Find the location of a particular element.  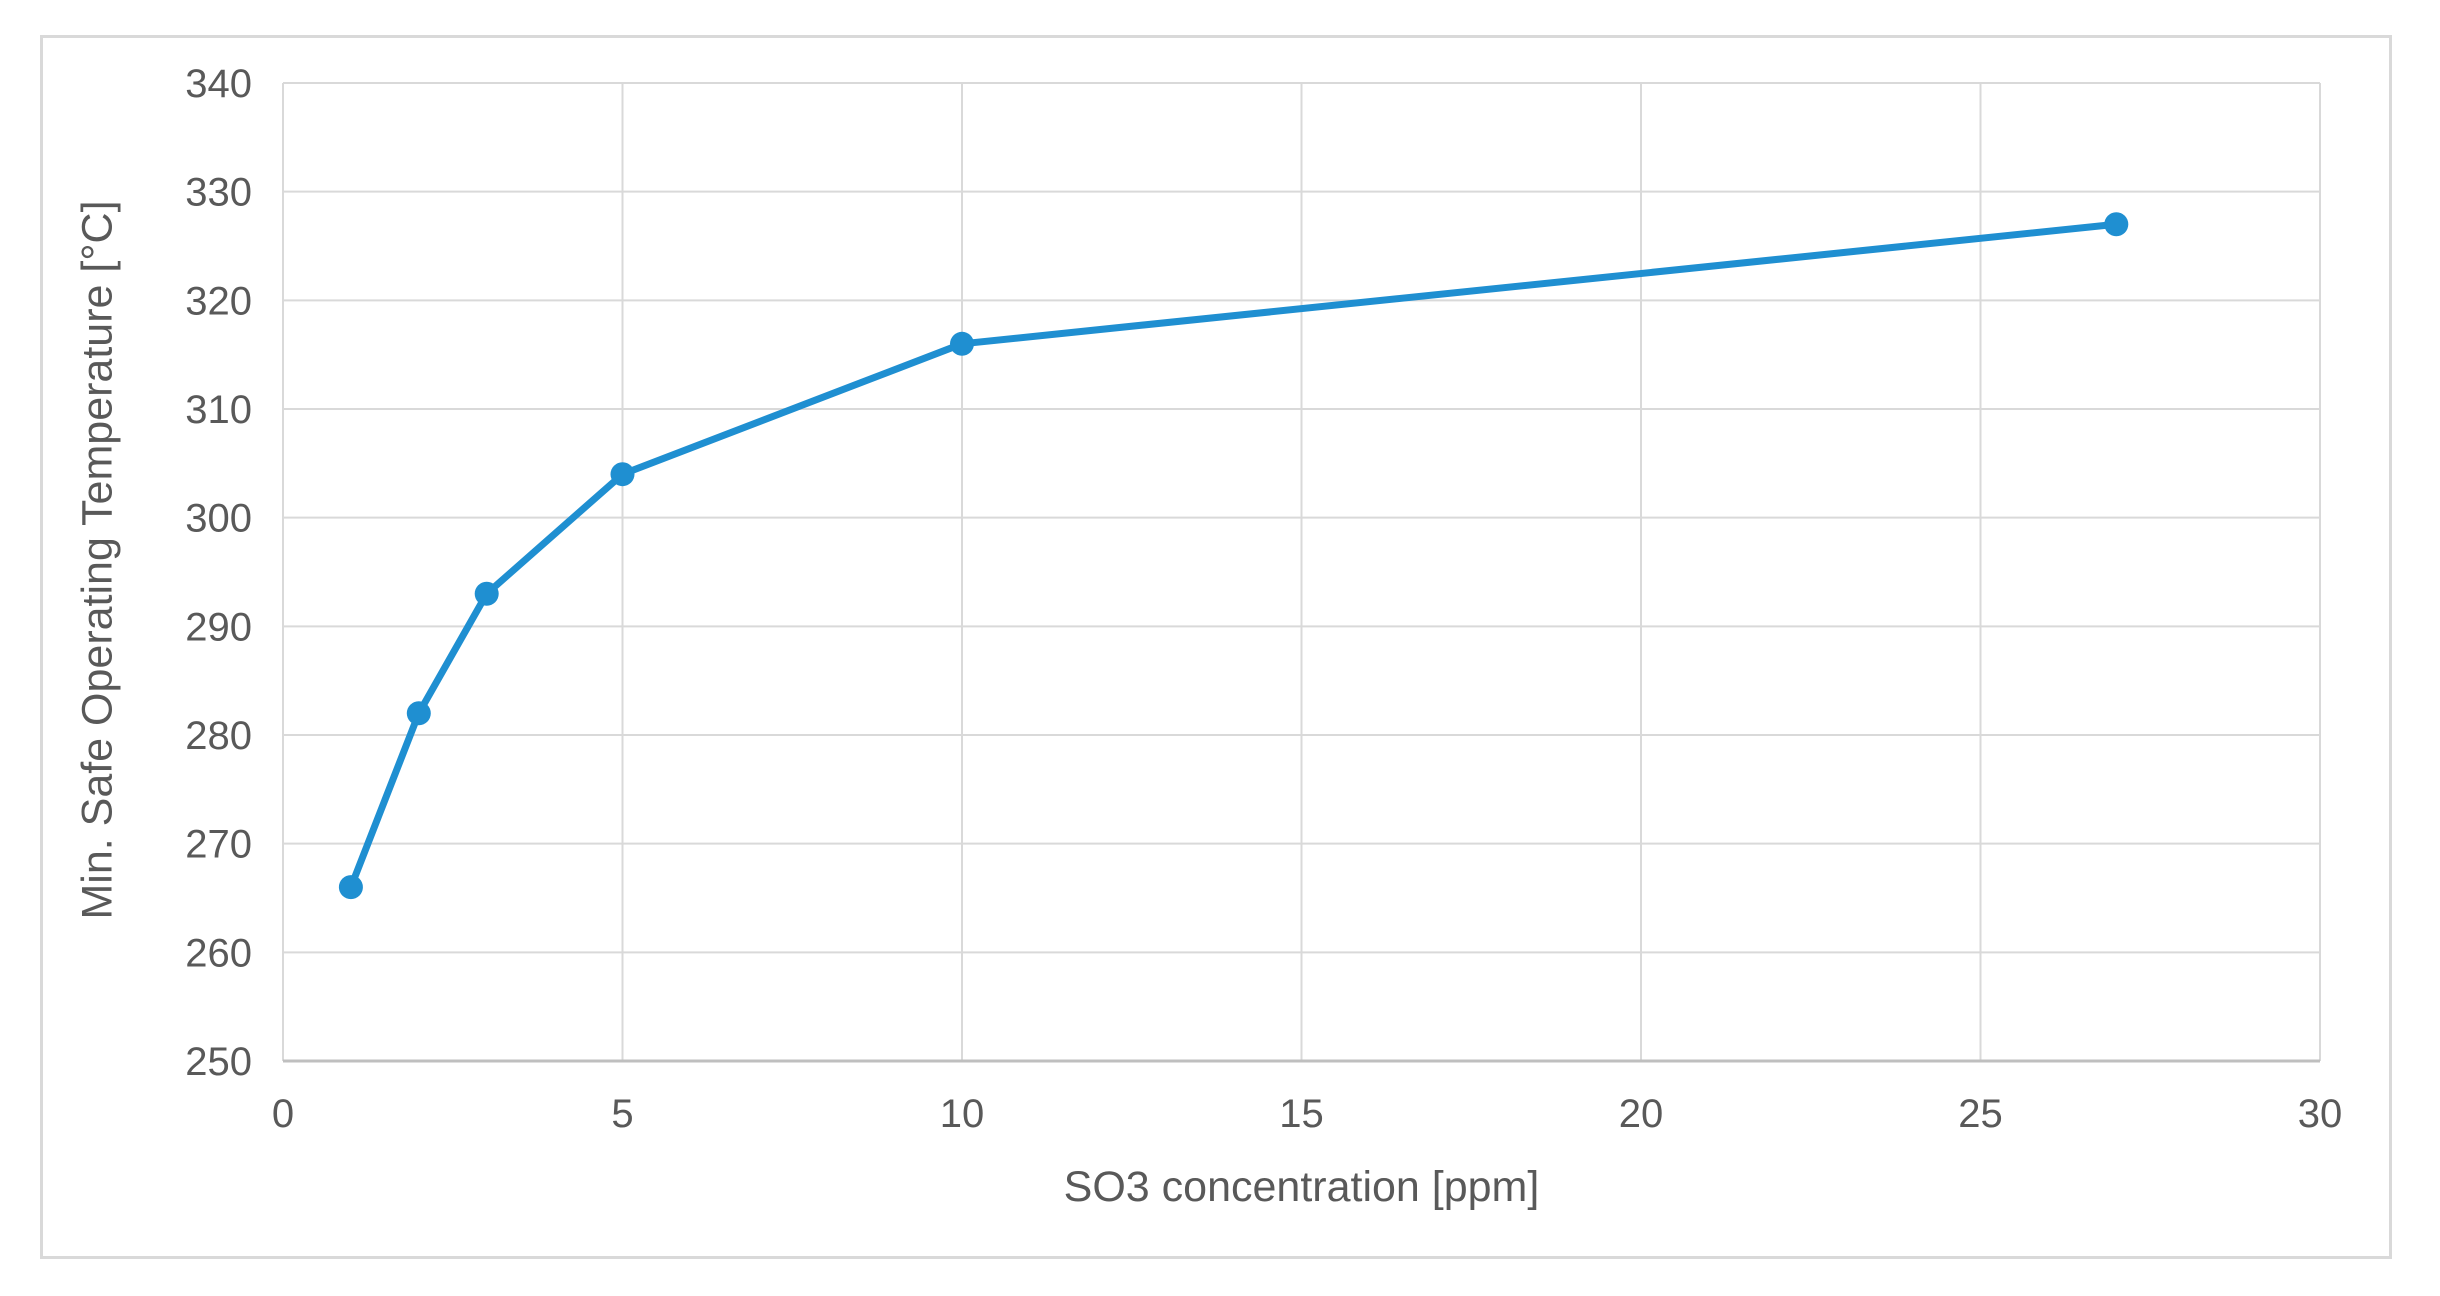

x-tick-label: 0 is located at coordinates (283, 1114).